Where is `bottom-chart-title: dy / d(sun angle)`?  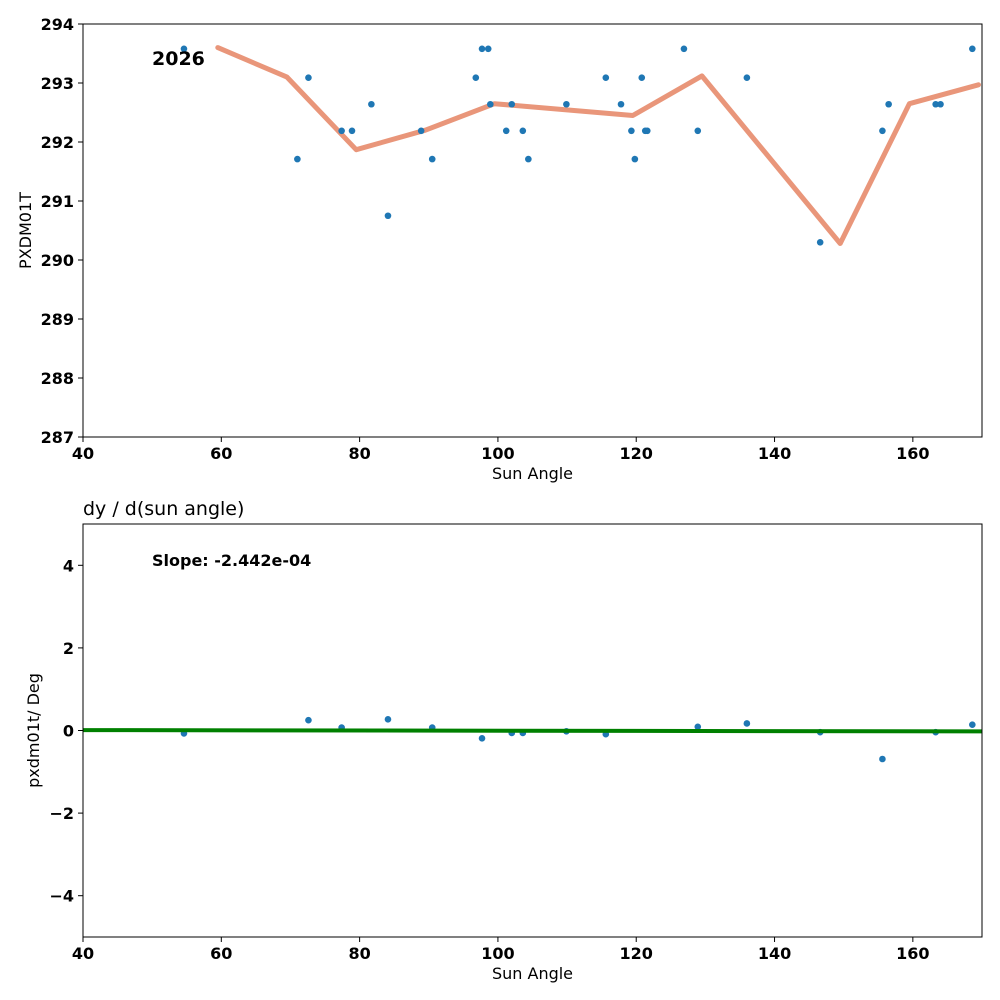
bottom-chart-title: dy / d(sun angle) is located at coordinates (163, 509).